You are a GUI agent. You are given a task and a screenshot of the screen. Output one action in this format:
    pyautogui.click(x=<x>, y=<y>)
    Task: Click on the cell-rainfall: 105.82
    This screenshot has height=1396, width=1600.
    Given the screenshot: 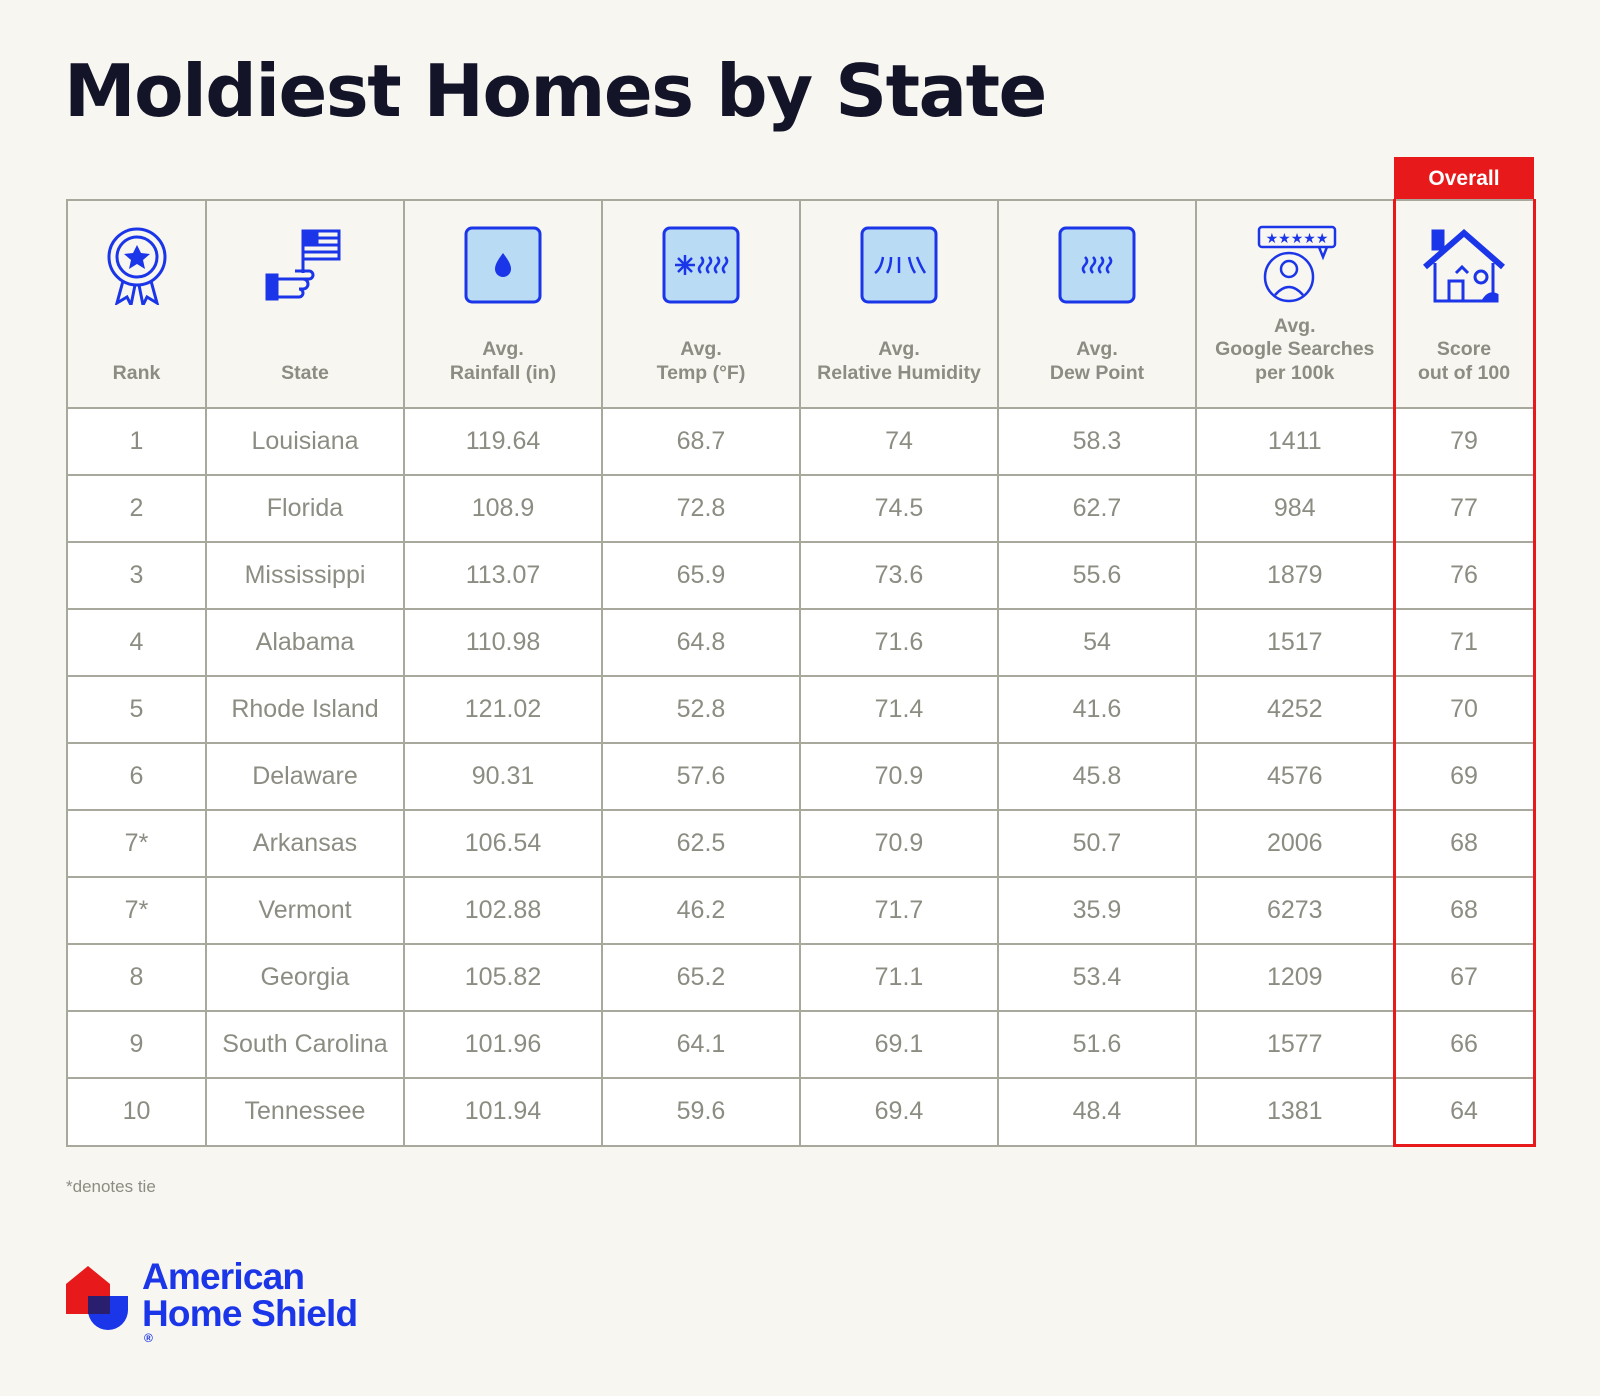 What is the action you would take?
    pyautogui.click(x=503, y=977)
    